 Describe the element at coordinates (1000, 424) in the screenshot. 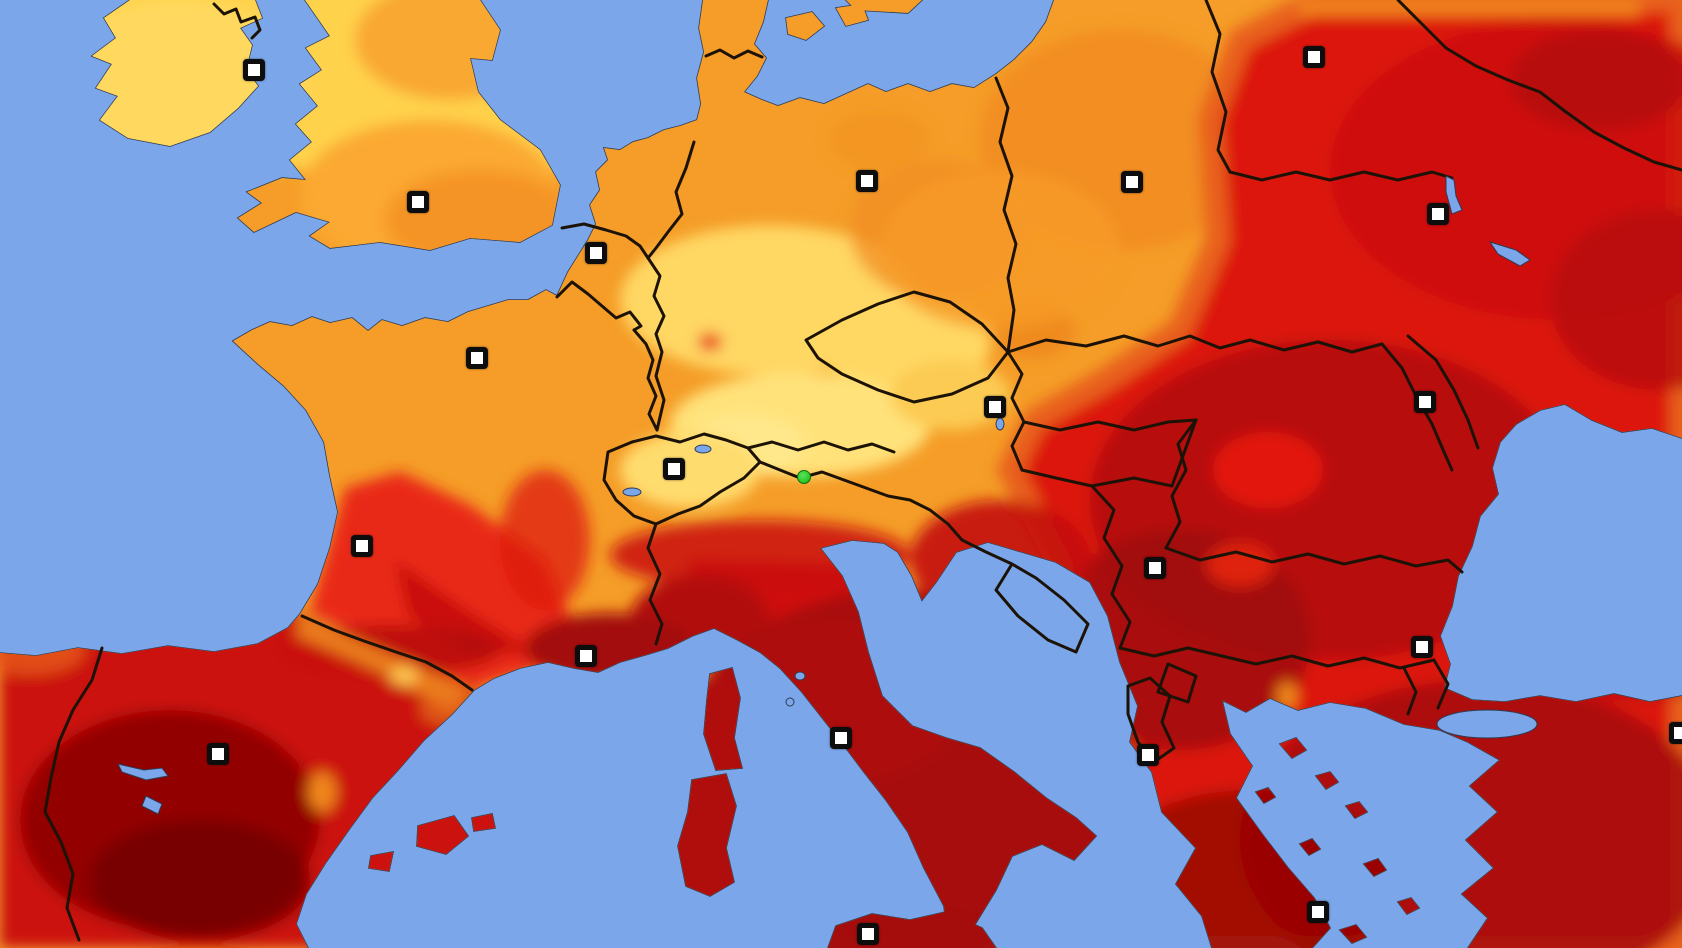

I see `lake-neusiedl` at that location.